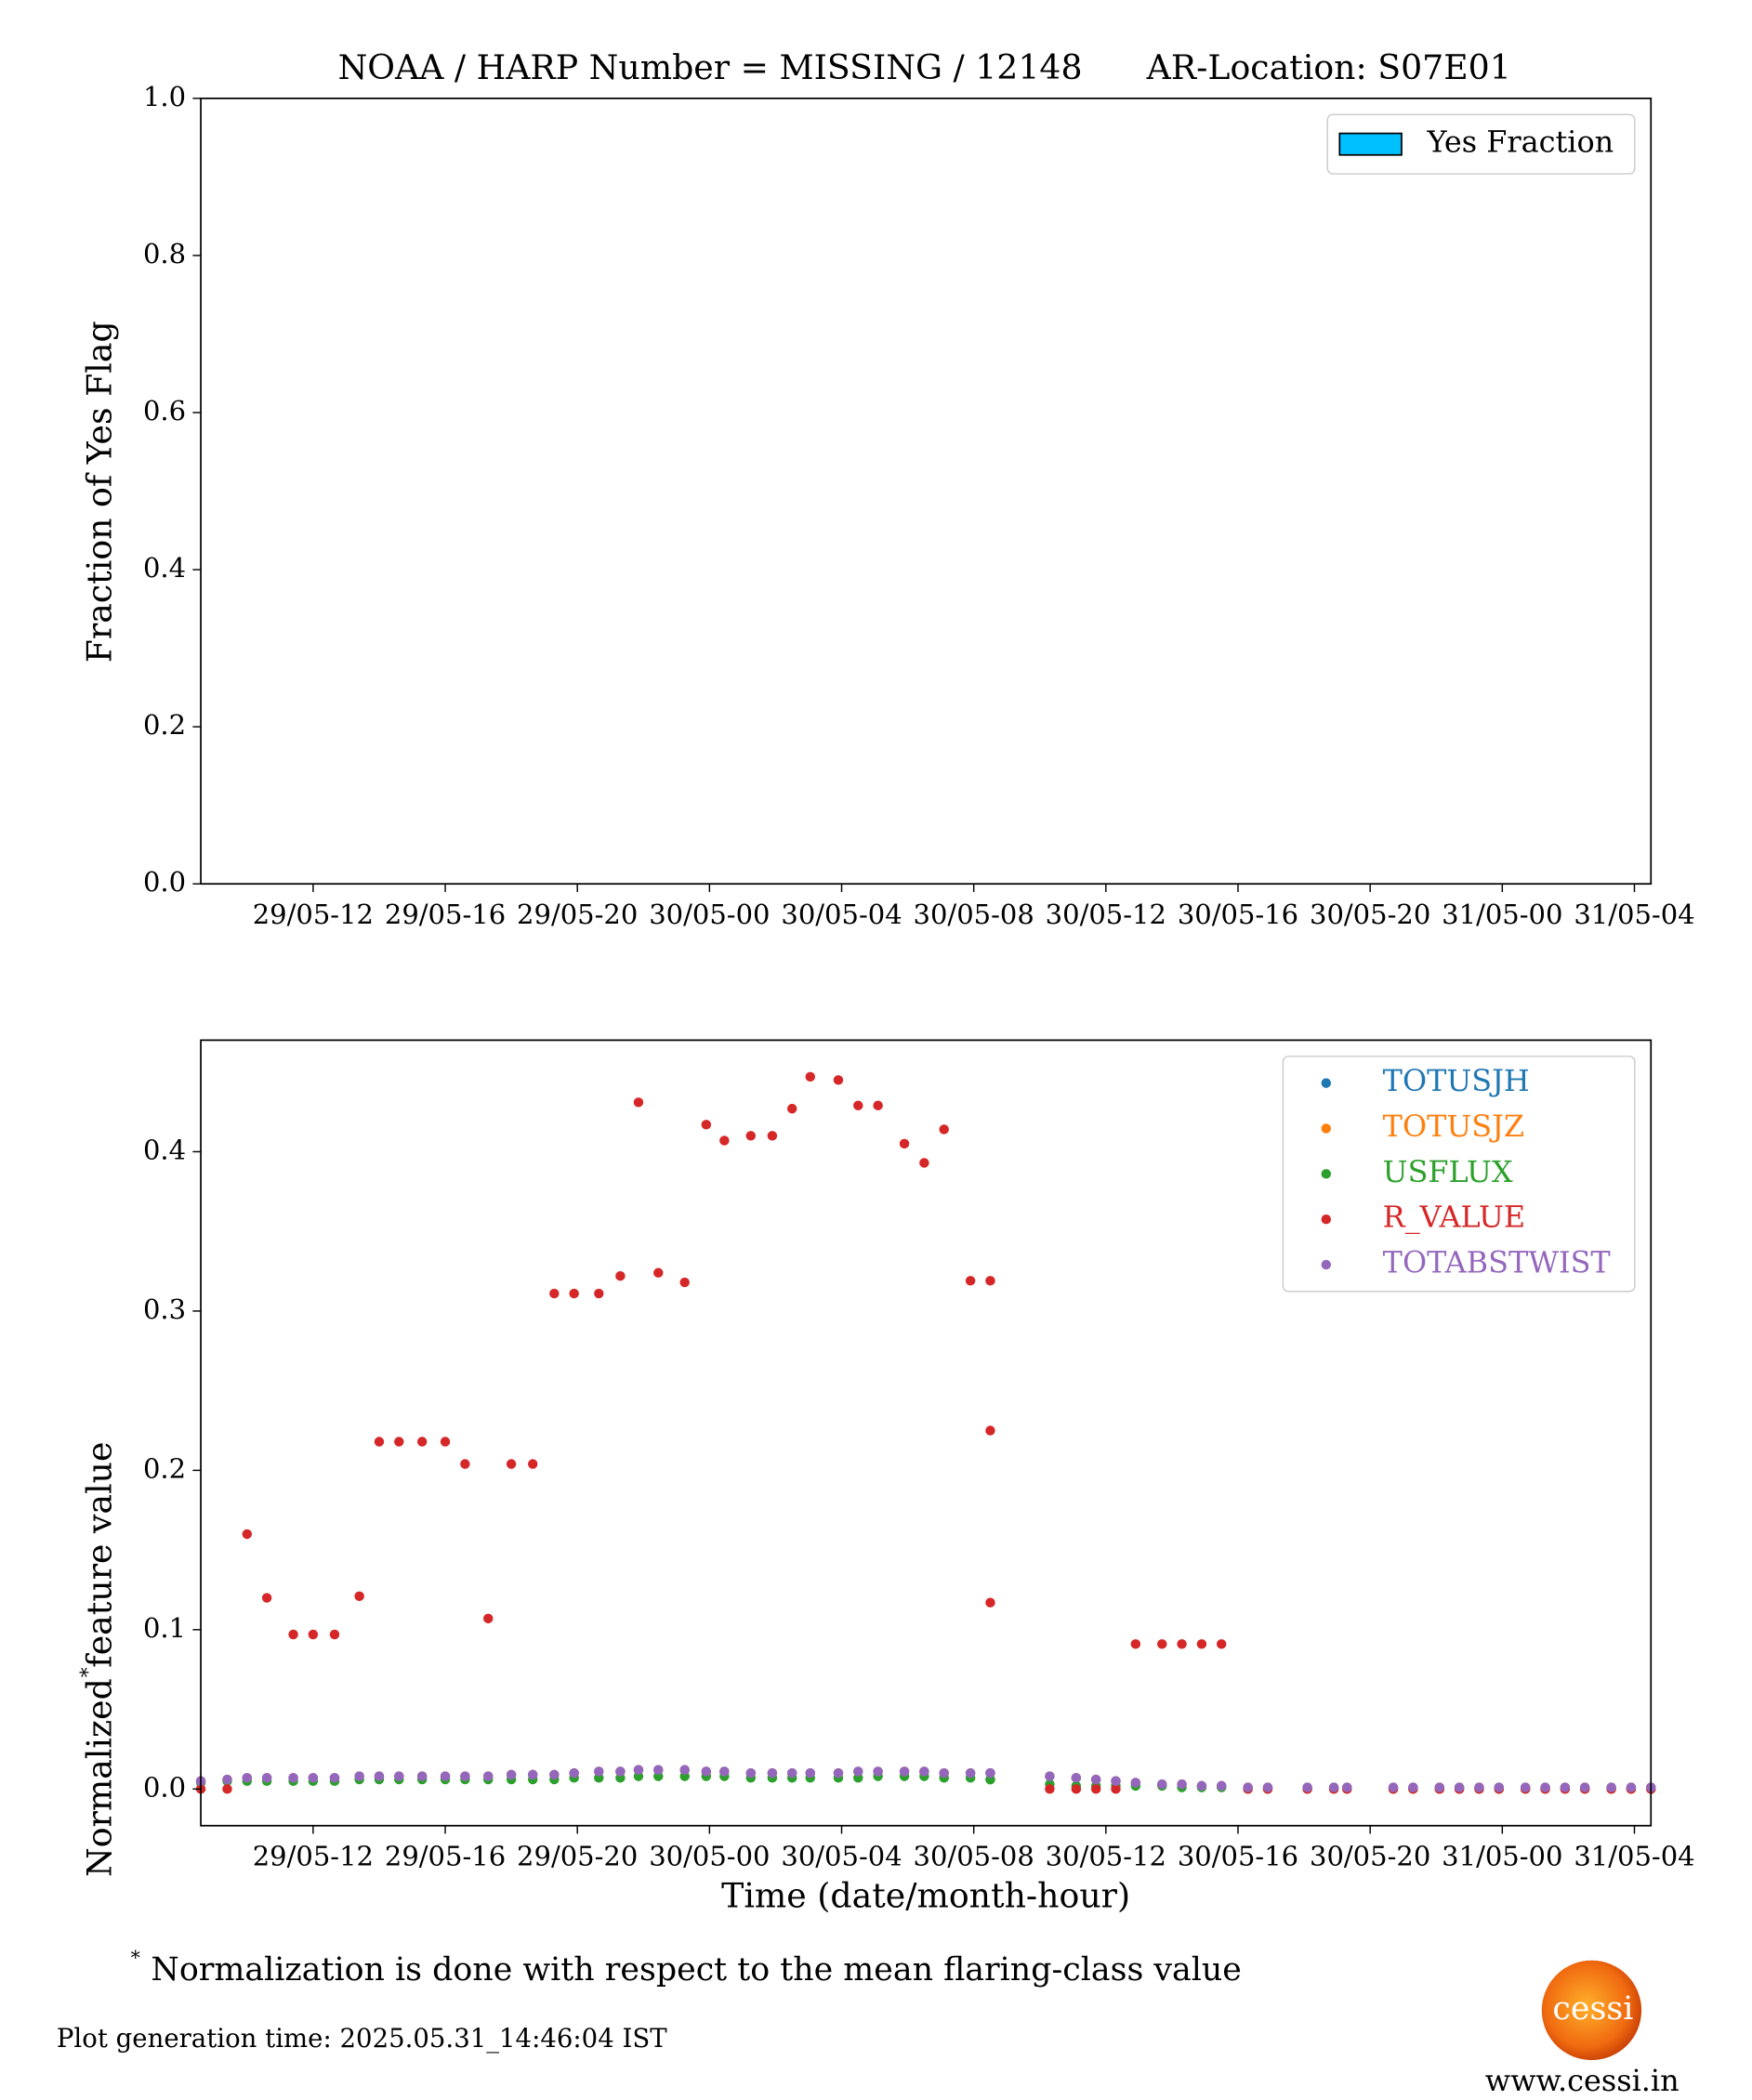 The image size is (1752, 2100). What do you see at coordinates (1459, 1174) in the screenshot?
I see `legend-box` at bounding box center [1459, 1174].